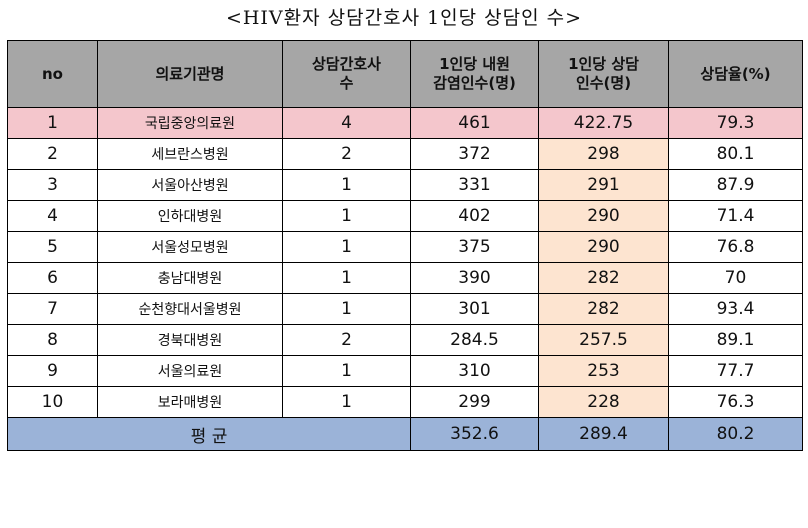 This screenshot has height=528, width=808. I want to click on cell-no: 9, so click(52, 371).